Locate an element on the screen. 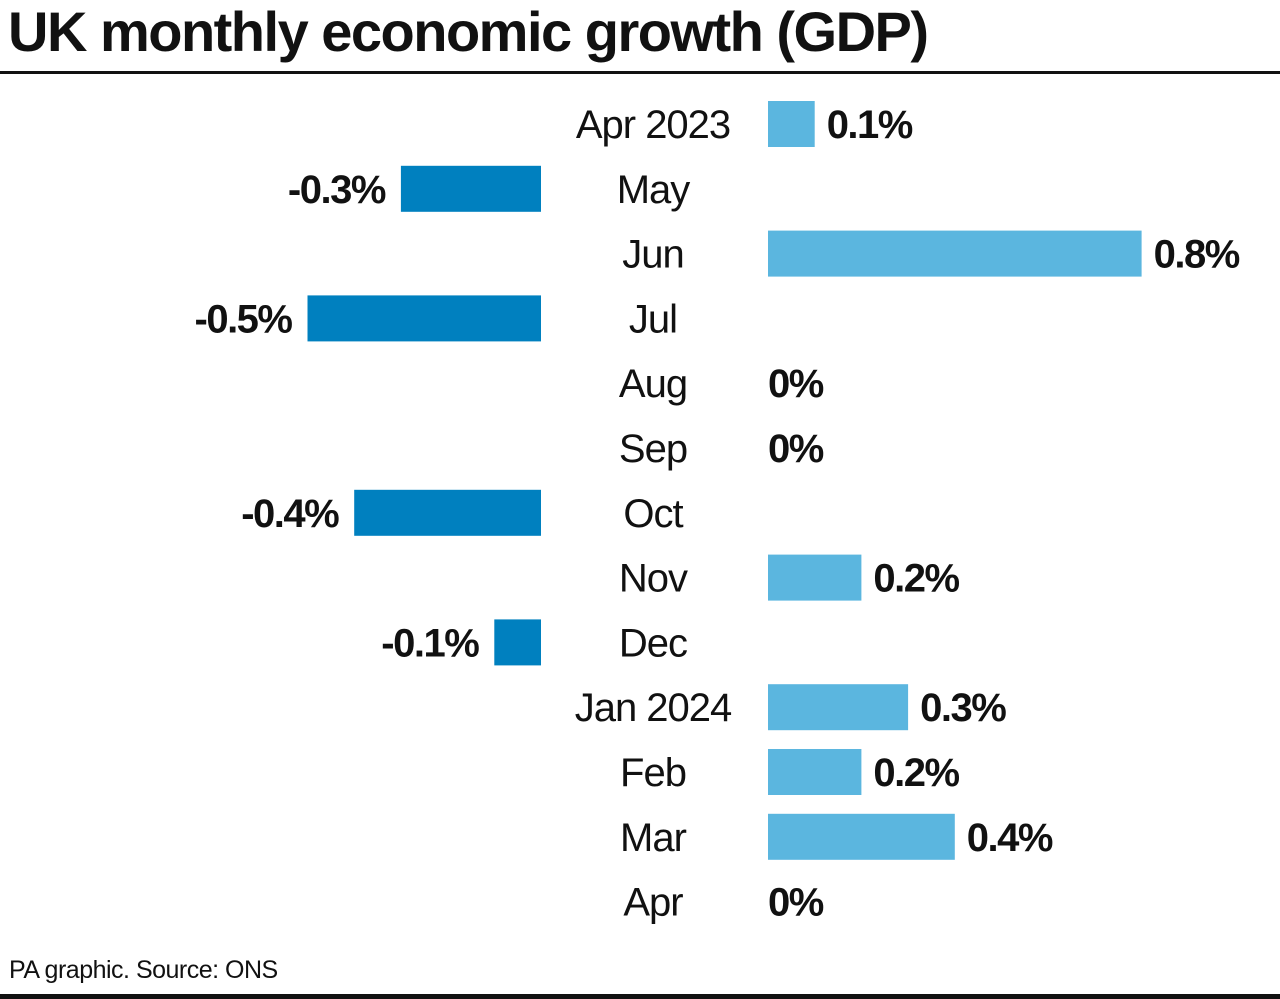  value-label: 0.1% is located at coordinates (870, 125).